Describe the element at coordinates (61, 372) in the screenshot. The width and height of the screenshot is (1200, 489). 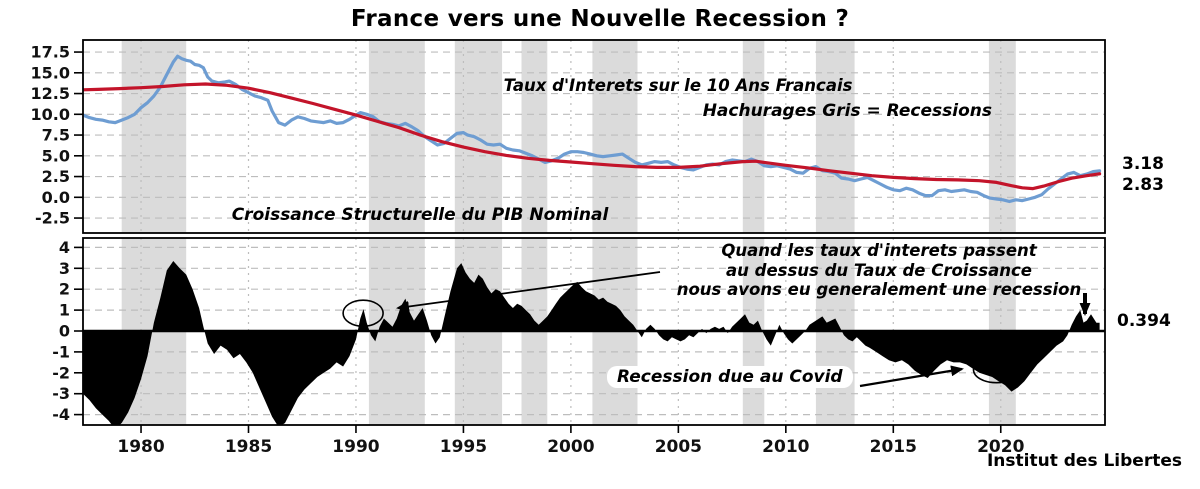
I see `y-tick-label: -2` at that location.